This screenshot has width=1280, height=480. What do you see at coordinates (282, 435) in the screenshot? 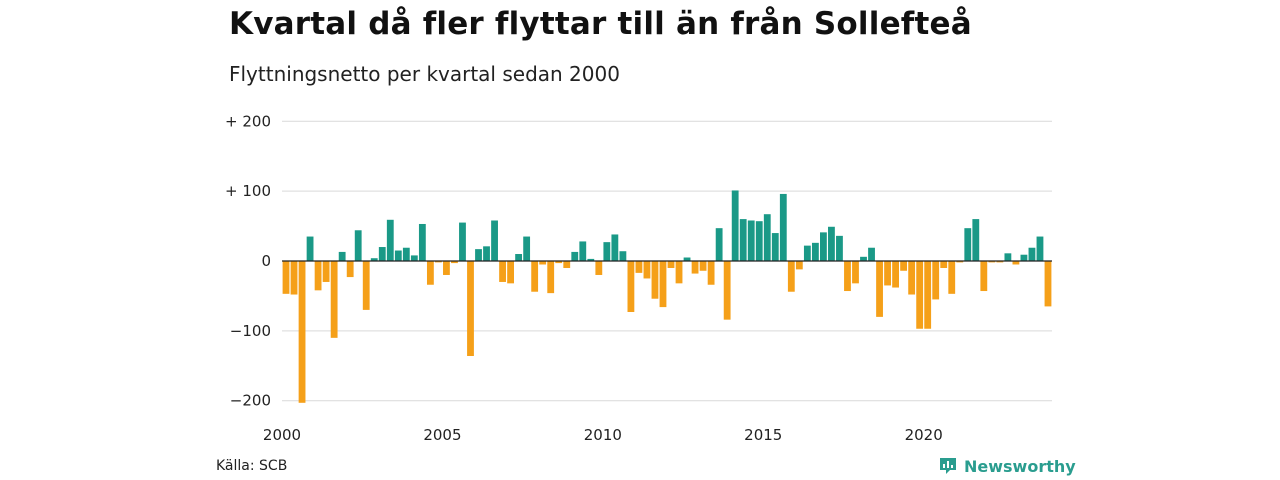
I see `x-tick-label: 2000` at bounding box center [282, 435].